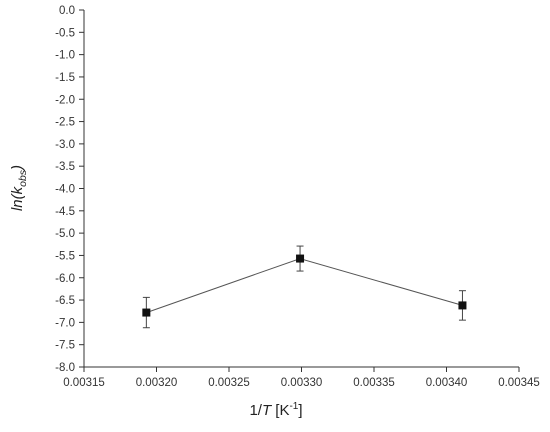  I want to click on x-axis-title: 1/T [K-1], so click(275, 410).